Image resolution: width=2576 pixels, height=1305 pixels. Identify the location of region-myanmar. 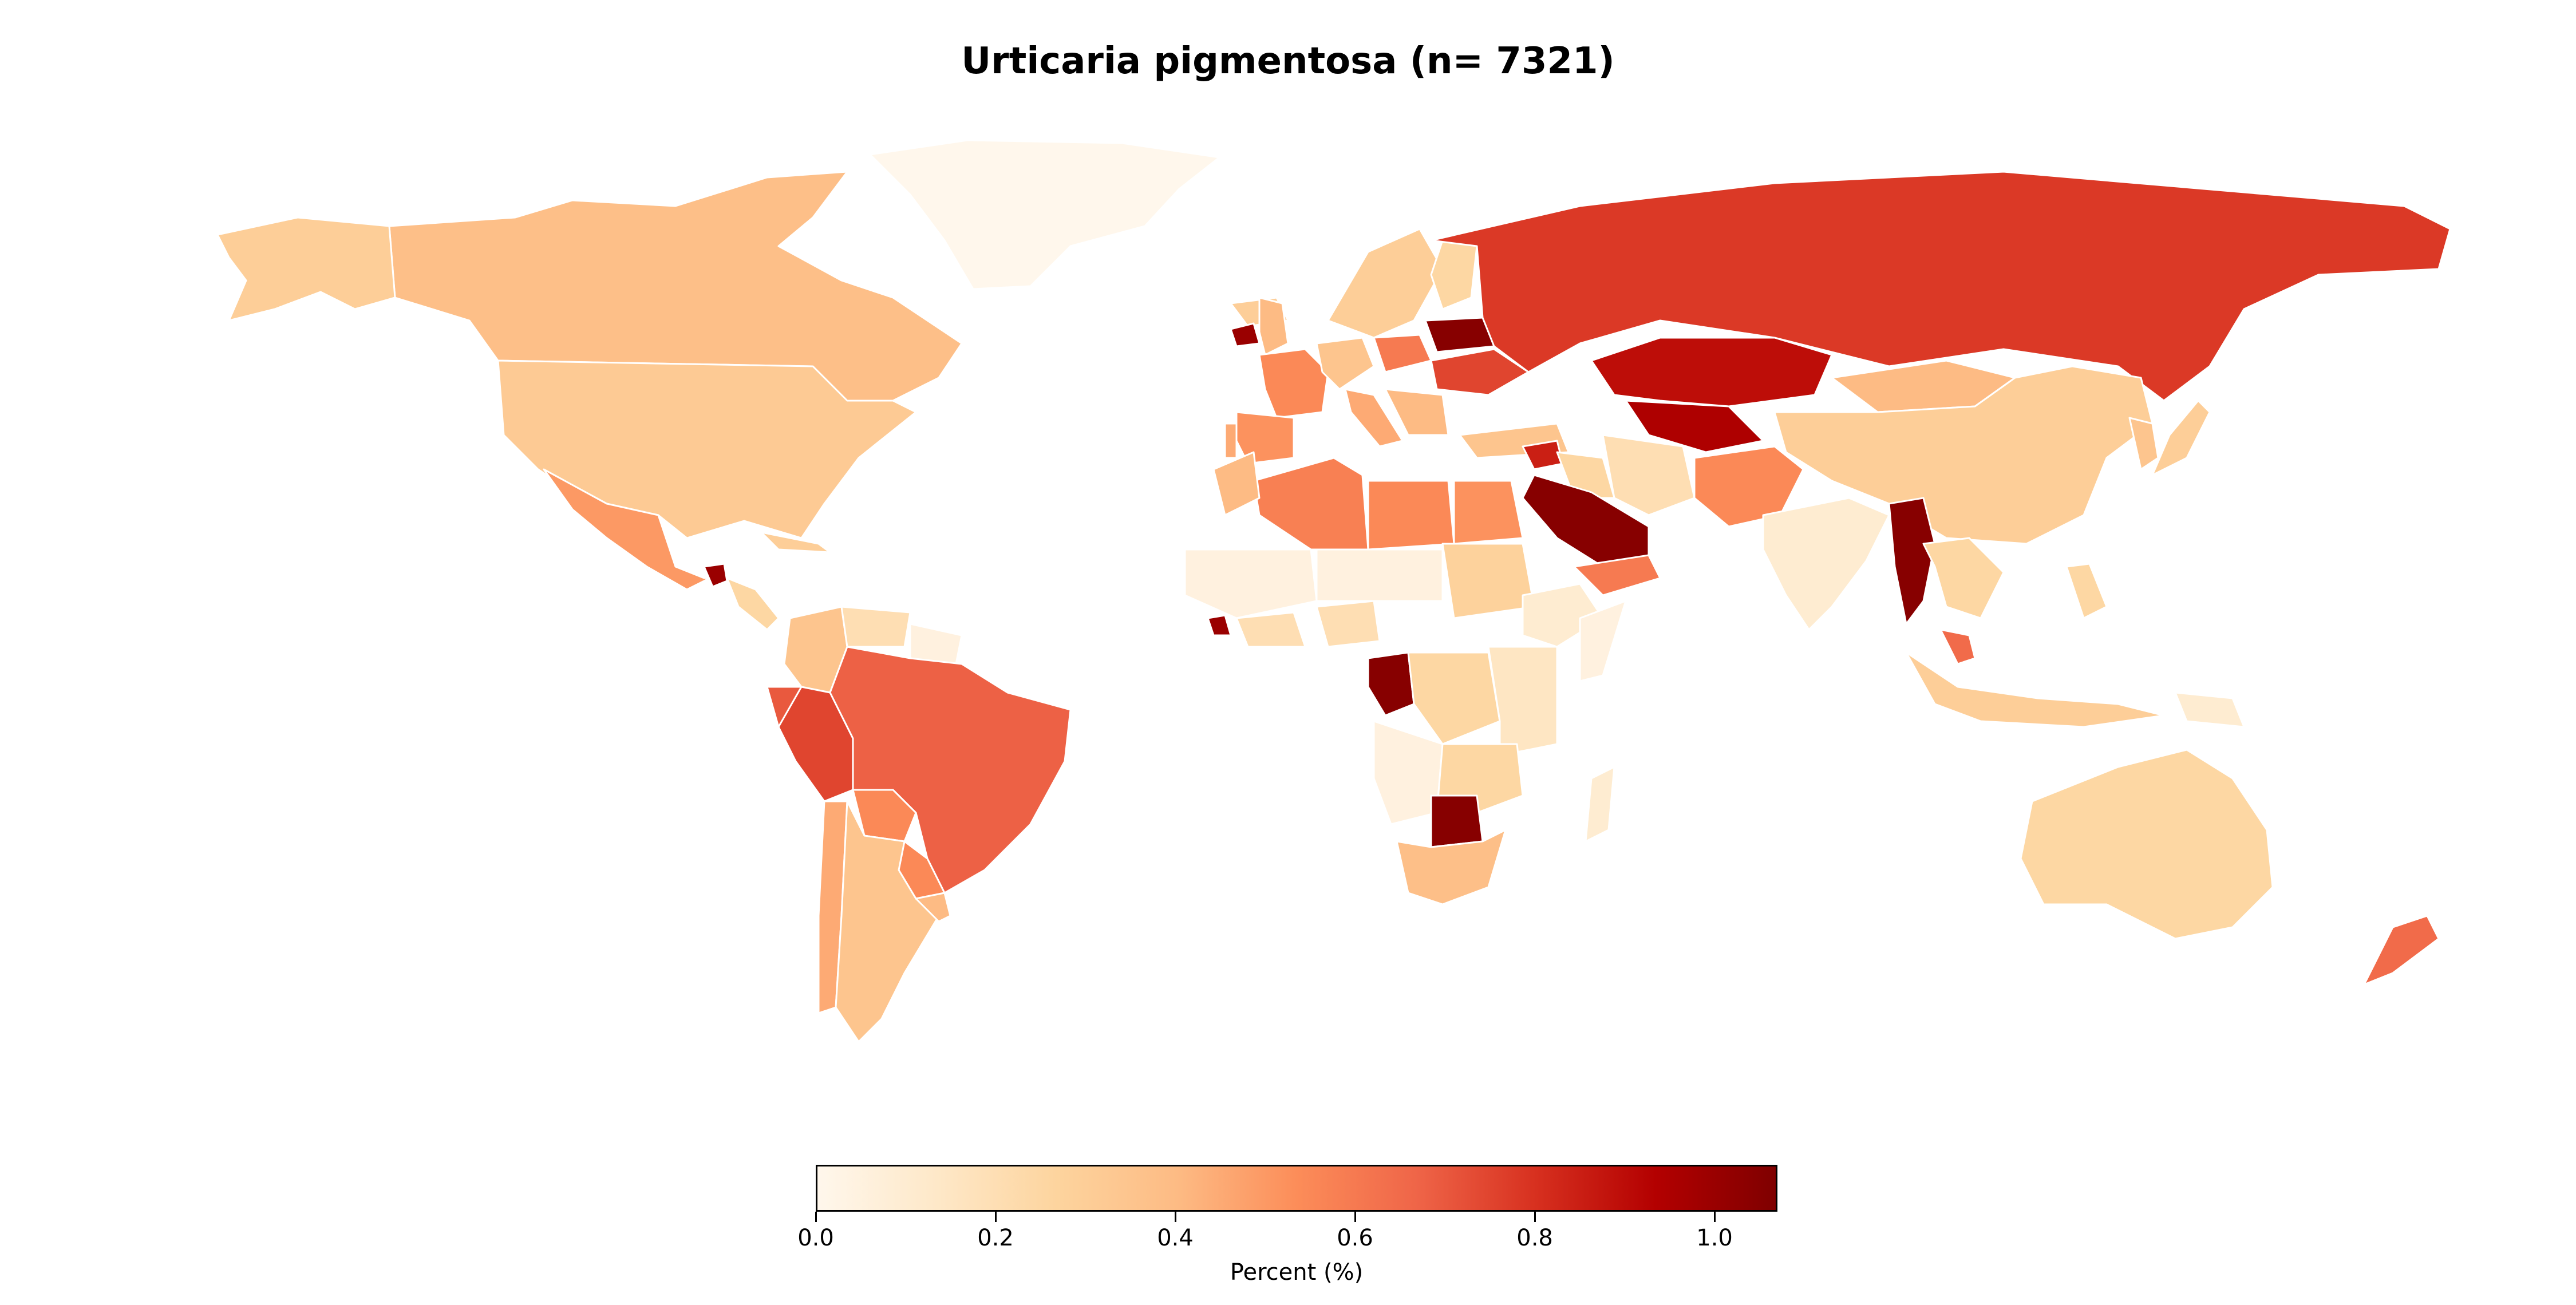
(1912, 561).